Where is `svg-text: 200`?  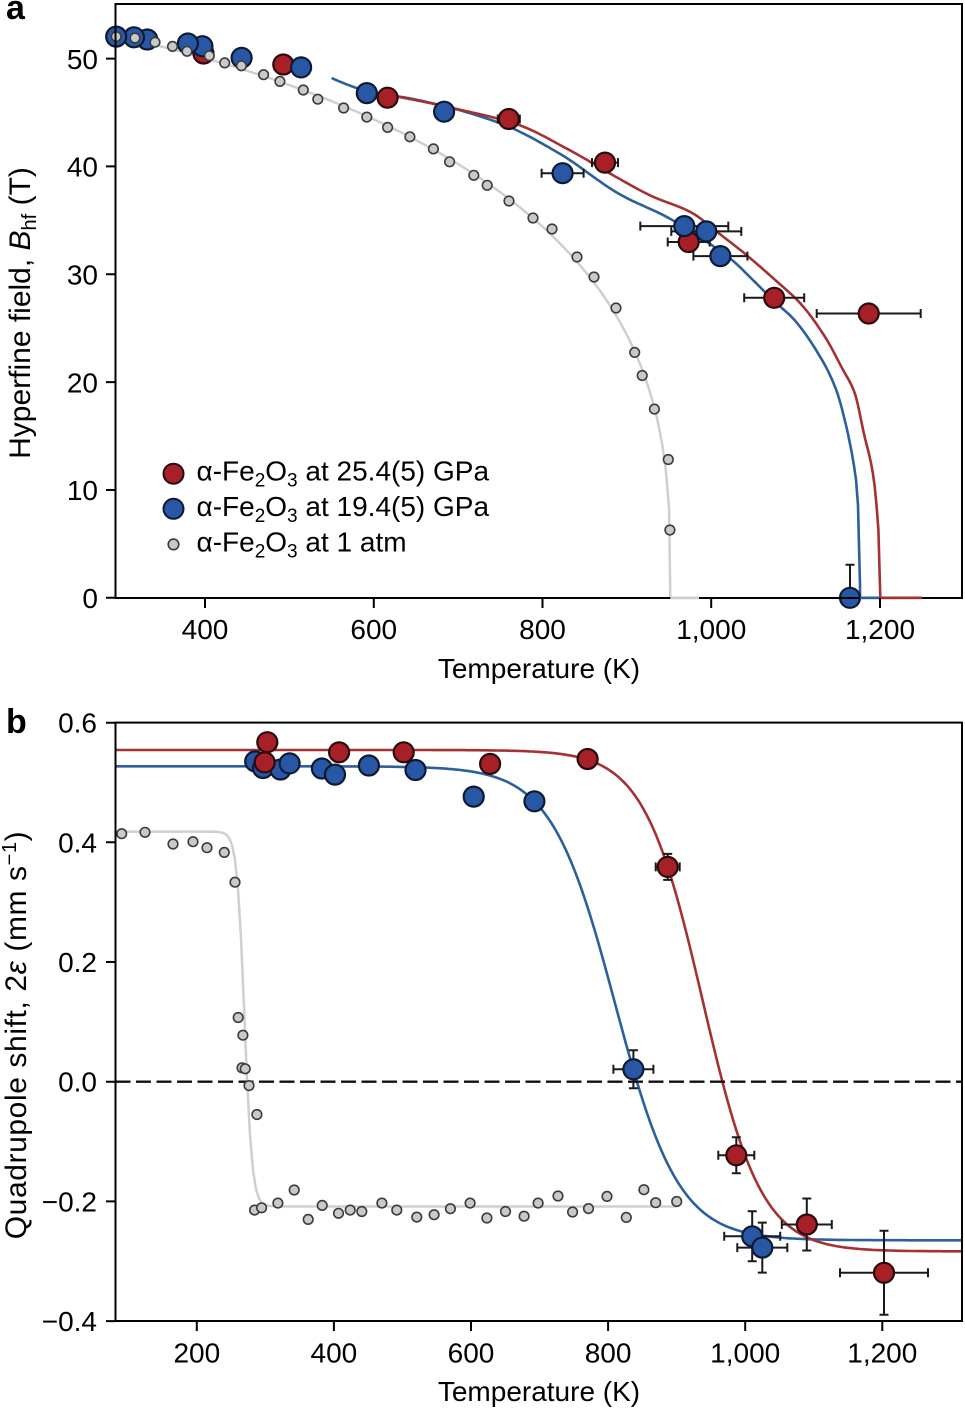 svg-text: 200 is located at coordinates (196, 1353).